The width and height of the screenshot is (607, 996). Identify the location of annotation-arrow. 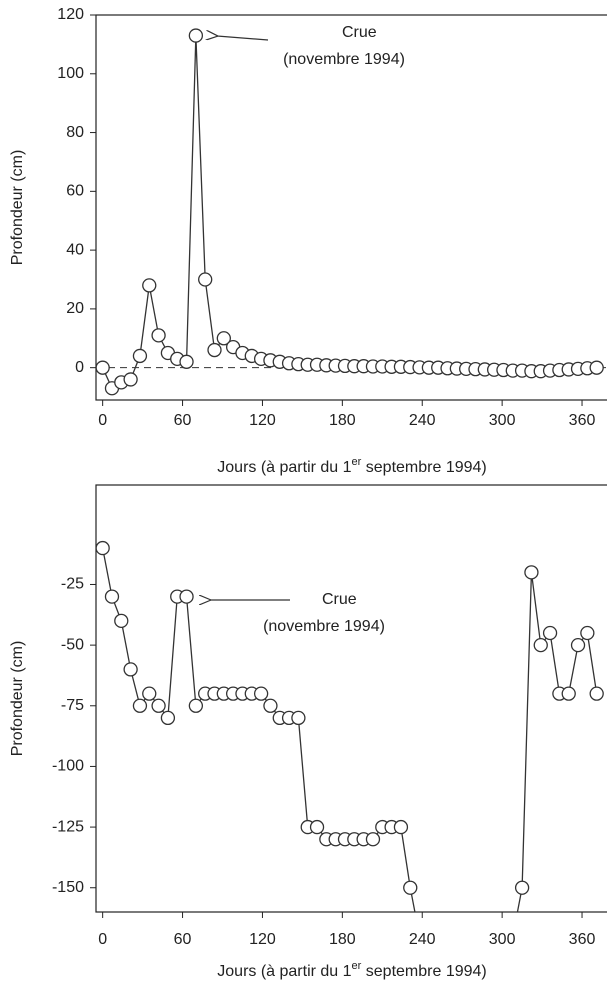
(243, 38).